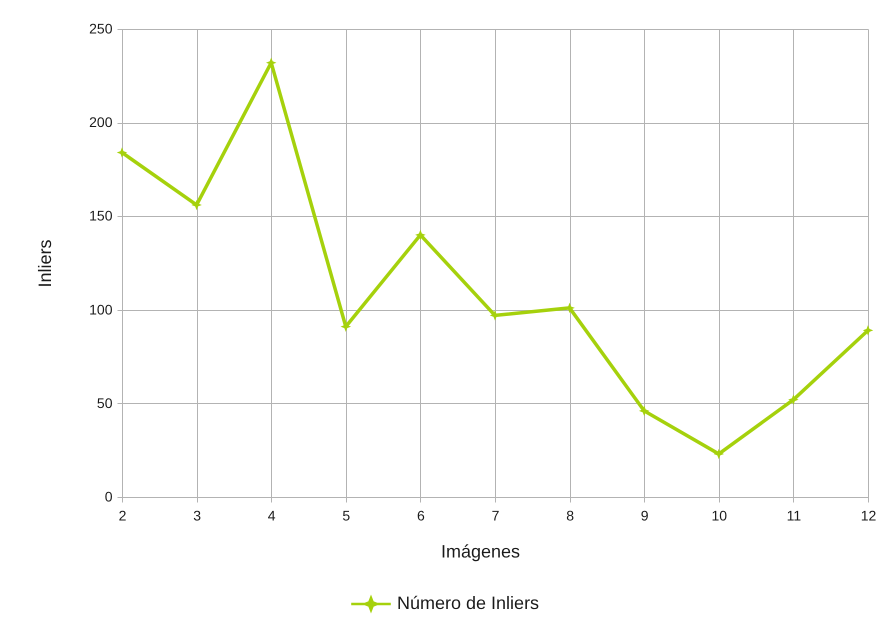 This screenshot has height=634, width=882. What do you see at coordinates (197, 516) in the screenshot?
I see `x-tick-label: 3` at bounding box center [197, 516].